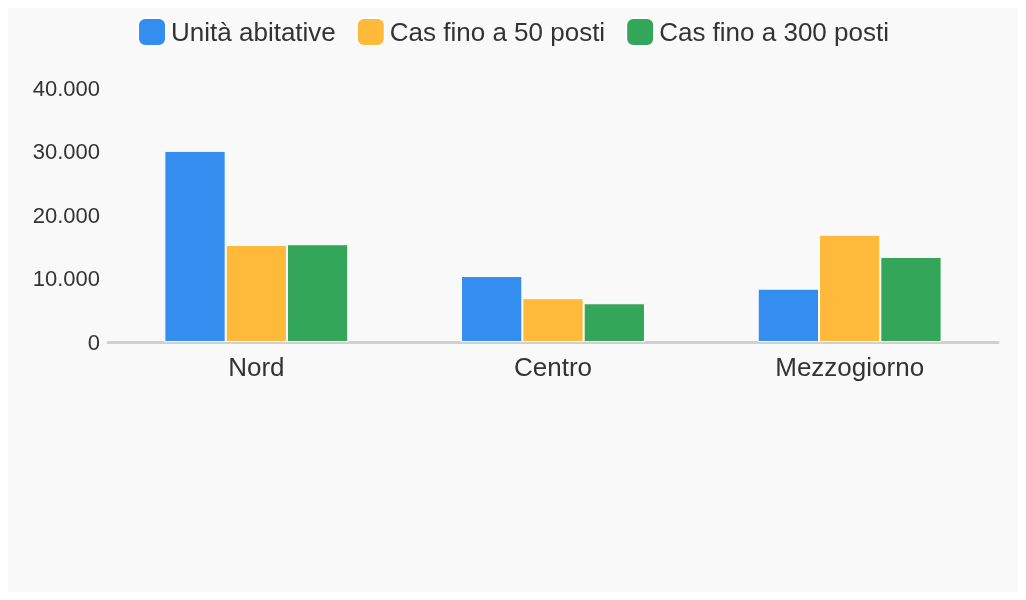 This screenshot has height=600, width=1026. Describe the element at coordinates (253, 32) in the screenshot. I see `legend-label: Unità abitative` at that location.